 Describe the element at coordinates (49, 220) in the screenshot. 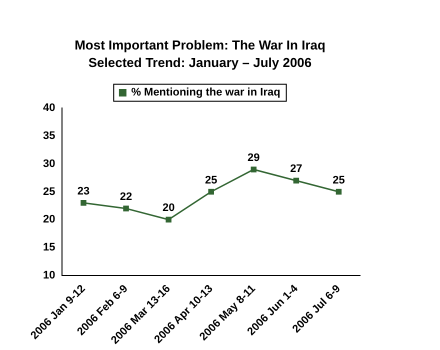

I see `y-tick-label: 20` at that location.